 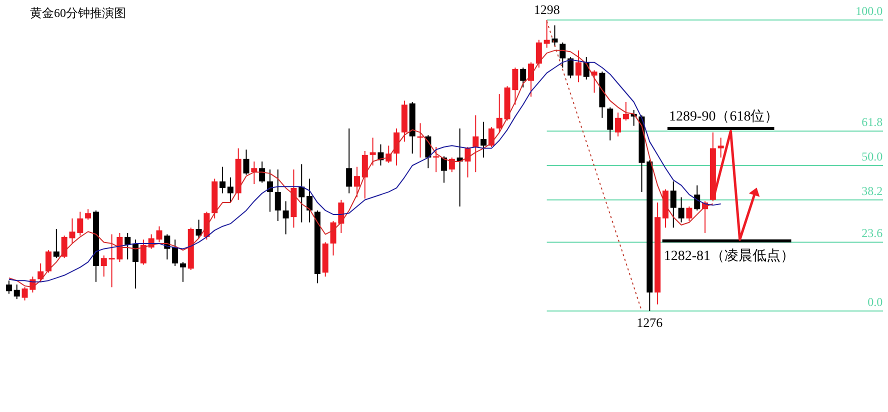 What do you see at coordinates (875, 302) in the screenshot?
I see `text: 0.0` at bounding box center [875, 302].